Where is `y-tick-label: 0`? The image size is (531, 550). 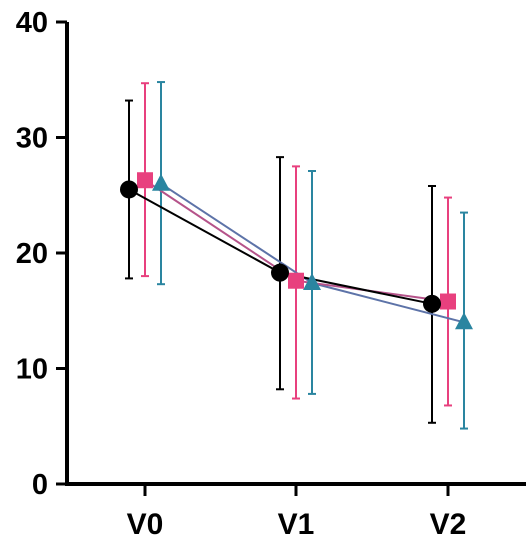 y-tick-label: 0 is located at coordinates (40, 485).